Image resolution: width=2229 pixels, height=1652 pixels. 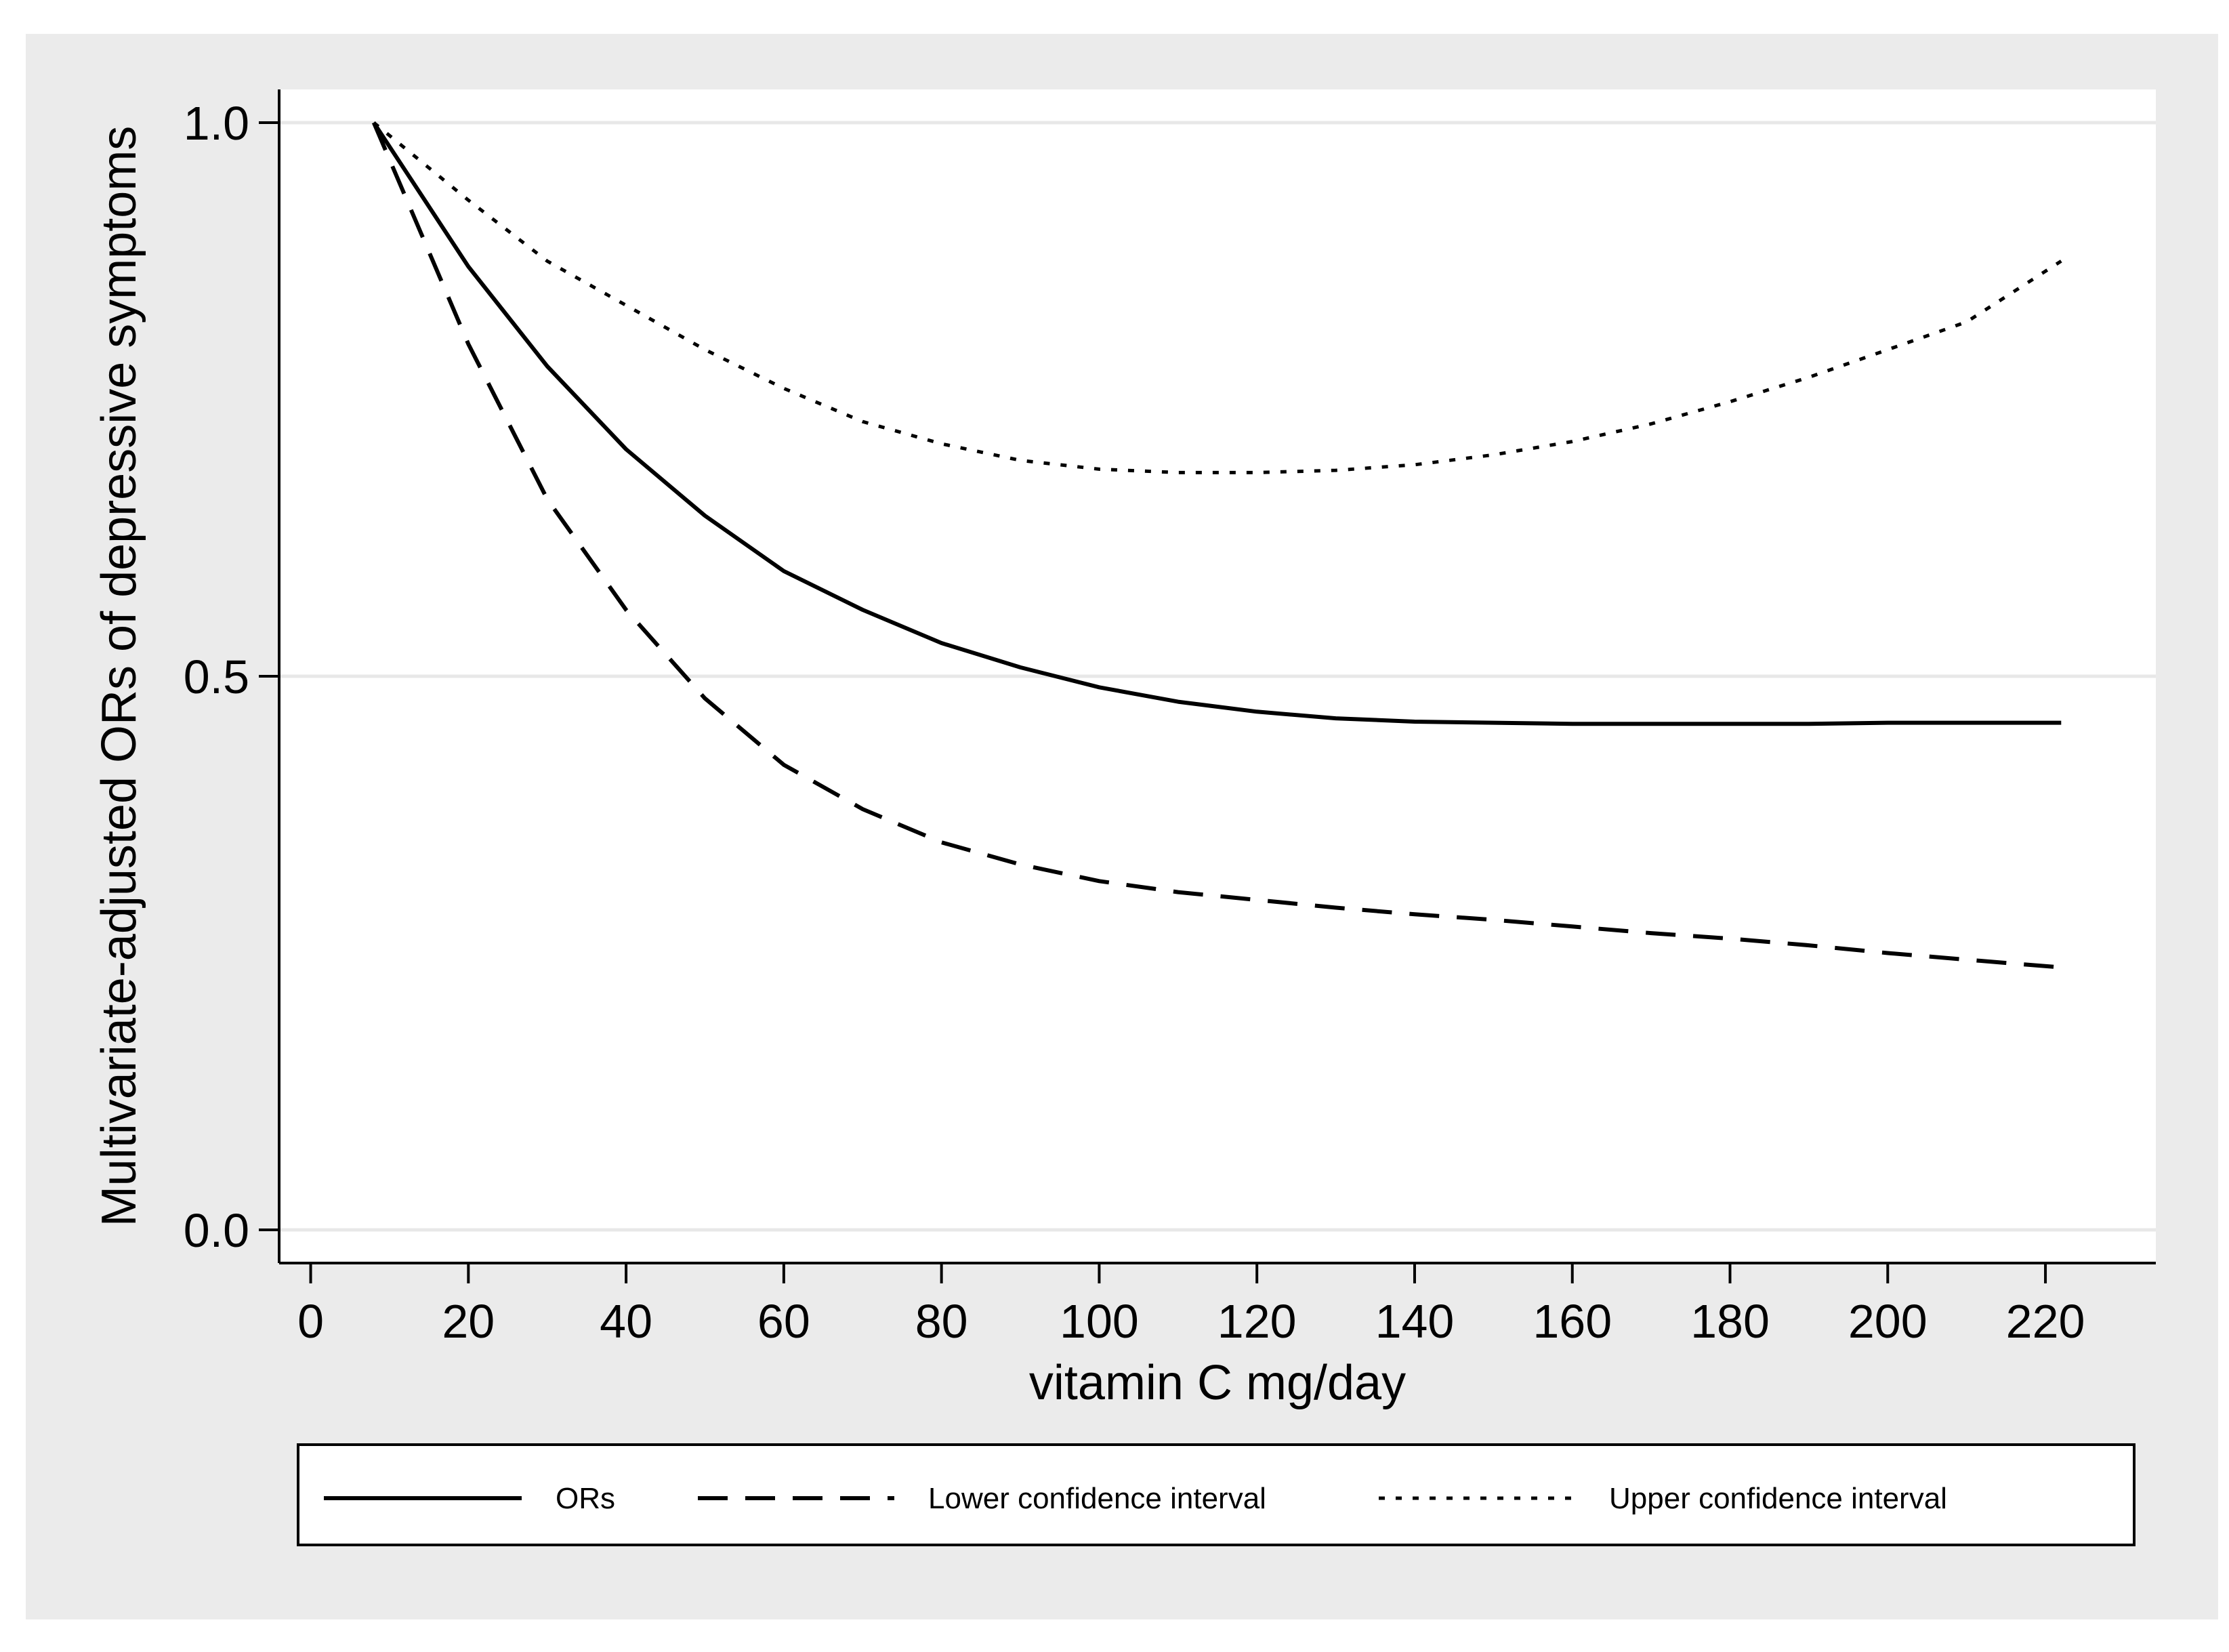 What do you see at coordinates (217, 1230) in the screenshot?
I see `y-tick-label: 0.0` at bounding box center [217, 1230].